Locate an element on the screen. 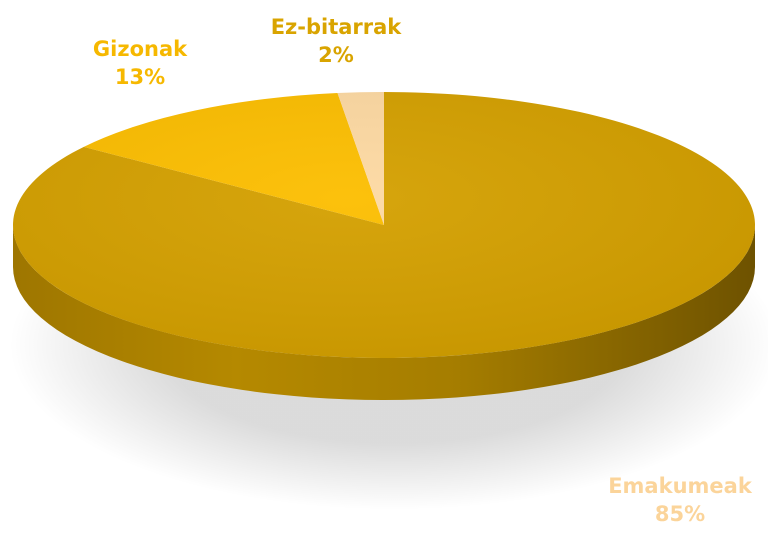  slice-value-label-emakumeak: 85% is located at coordinates (680, 514).